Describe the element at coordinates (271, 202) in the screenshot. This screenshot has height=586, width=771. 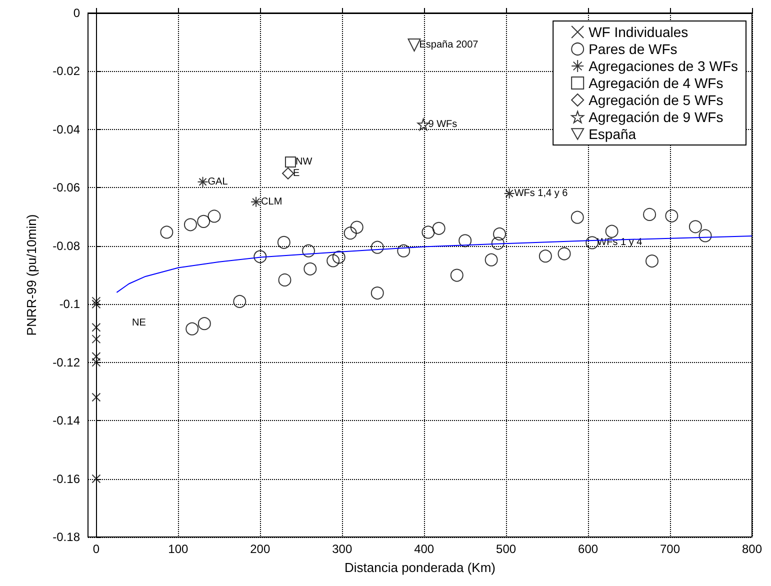
I see `annotation: CLM` at that location.